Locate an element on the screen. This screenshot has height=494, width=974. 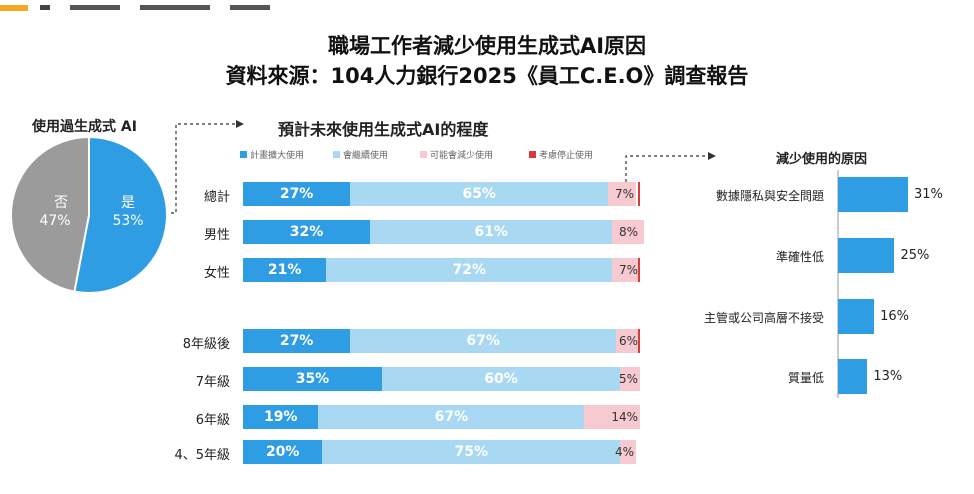
bar-value-label: 75% is located at coordinates (471, 452).